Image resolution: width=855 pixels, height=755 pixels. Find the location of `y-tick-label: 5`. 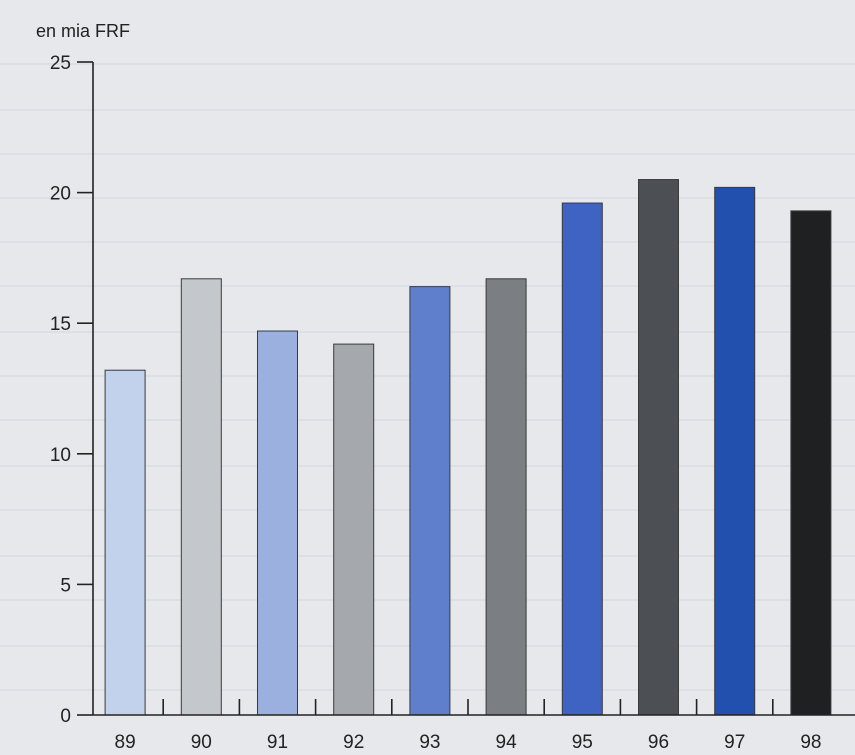

y-tick-label: 5 is located at coordinates (65, 585).